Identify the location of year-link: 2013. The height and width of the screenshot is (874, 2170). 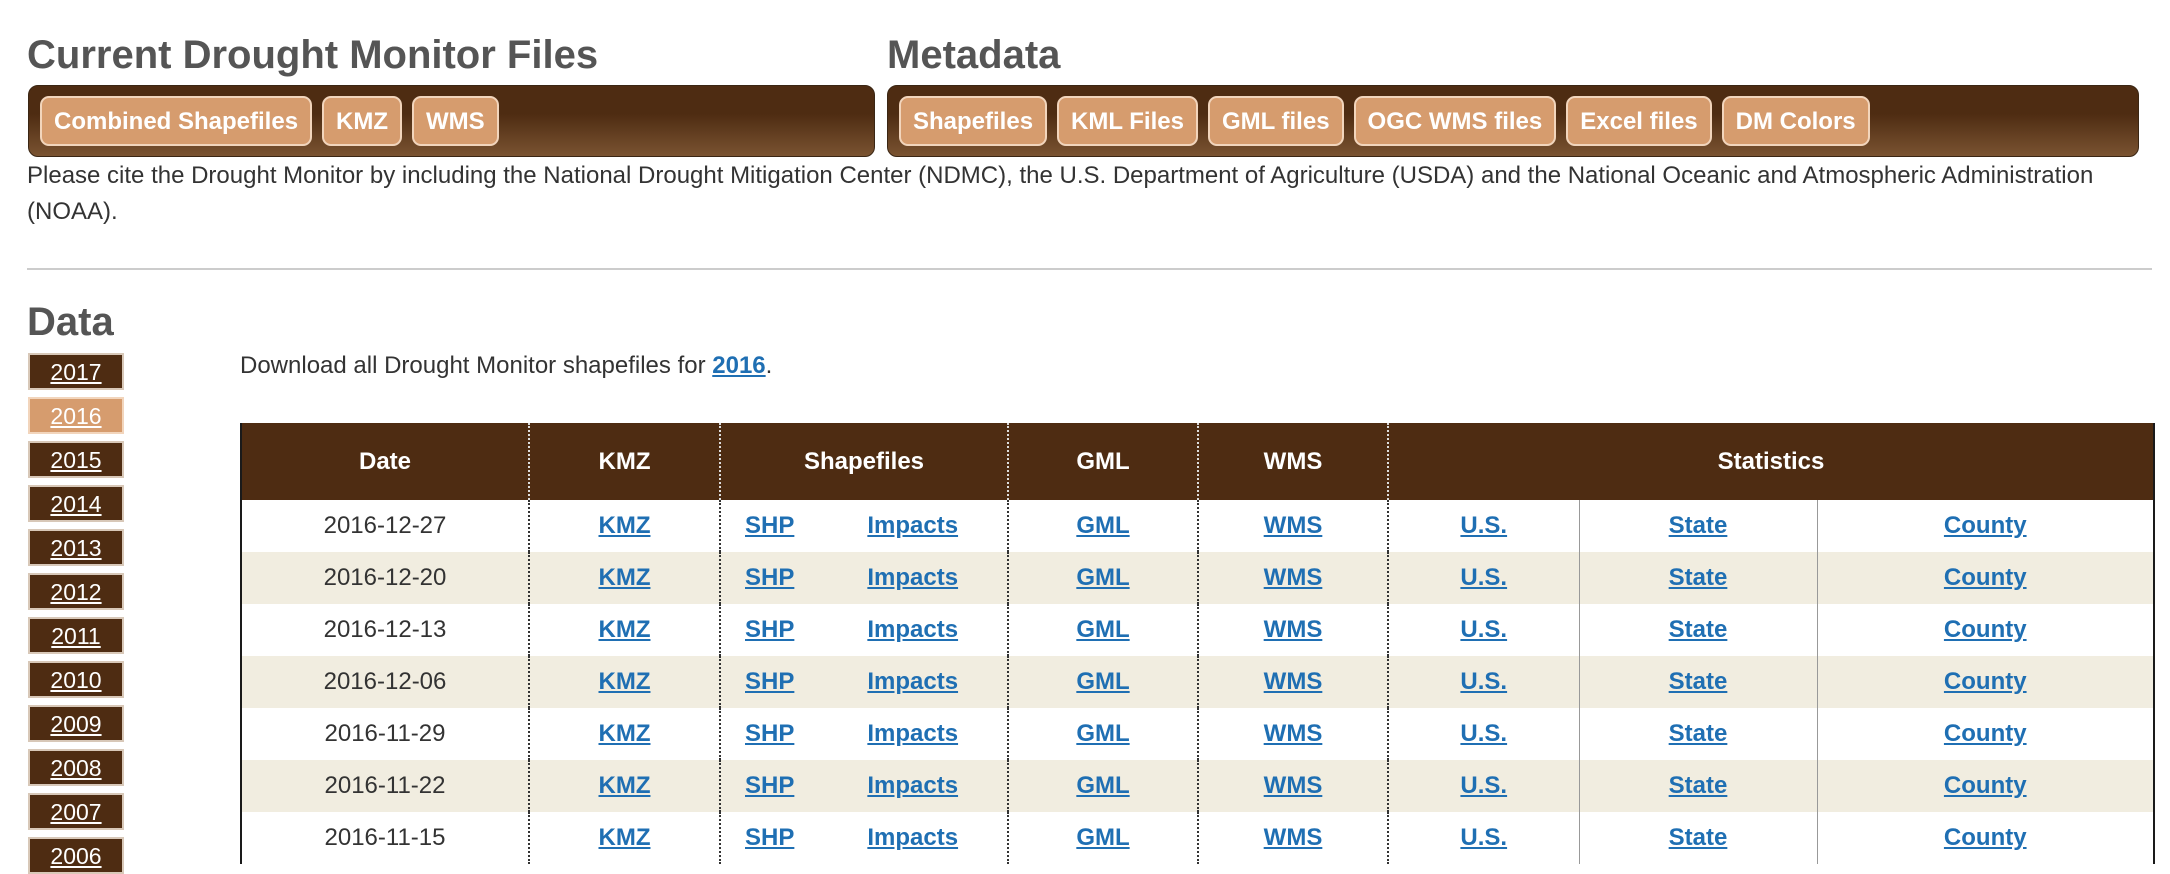
(76, 547).